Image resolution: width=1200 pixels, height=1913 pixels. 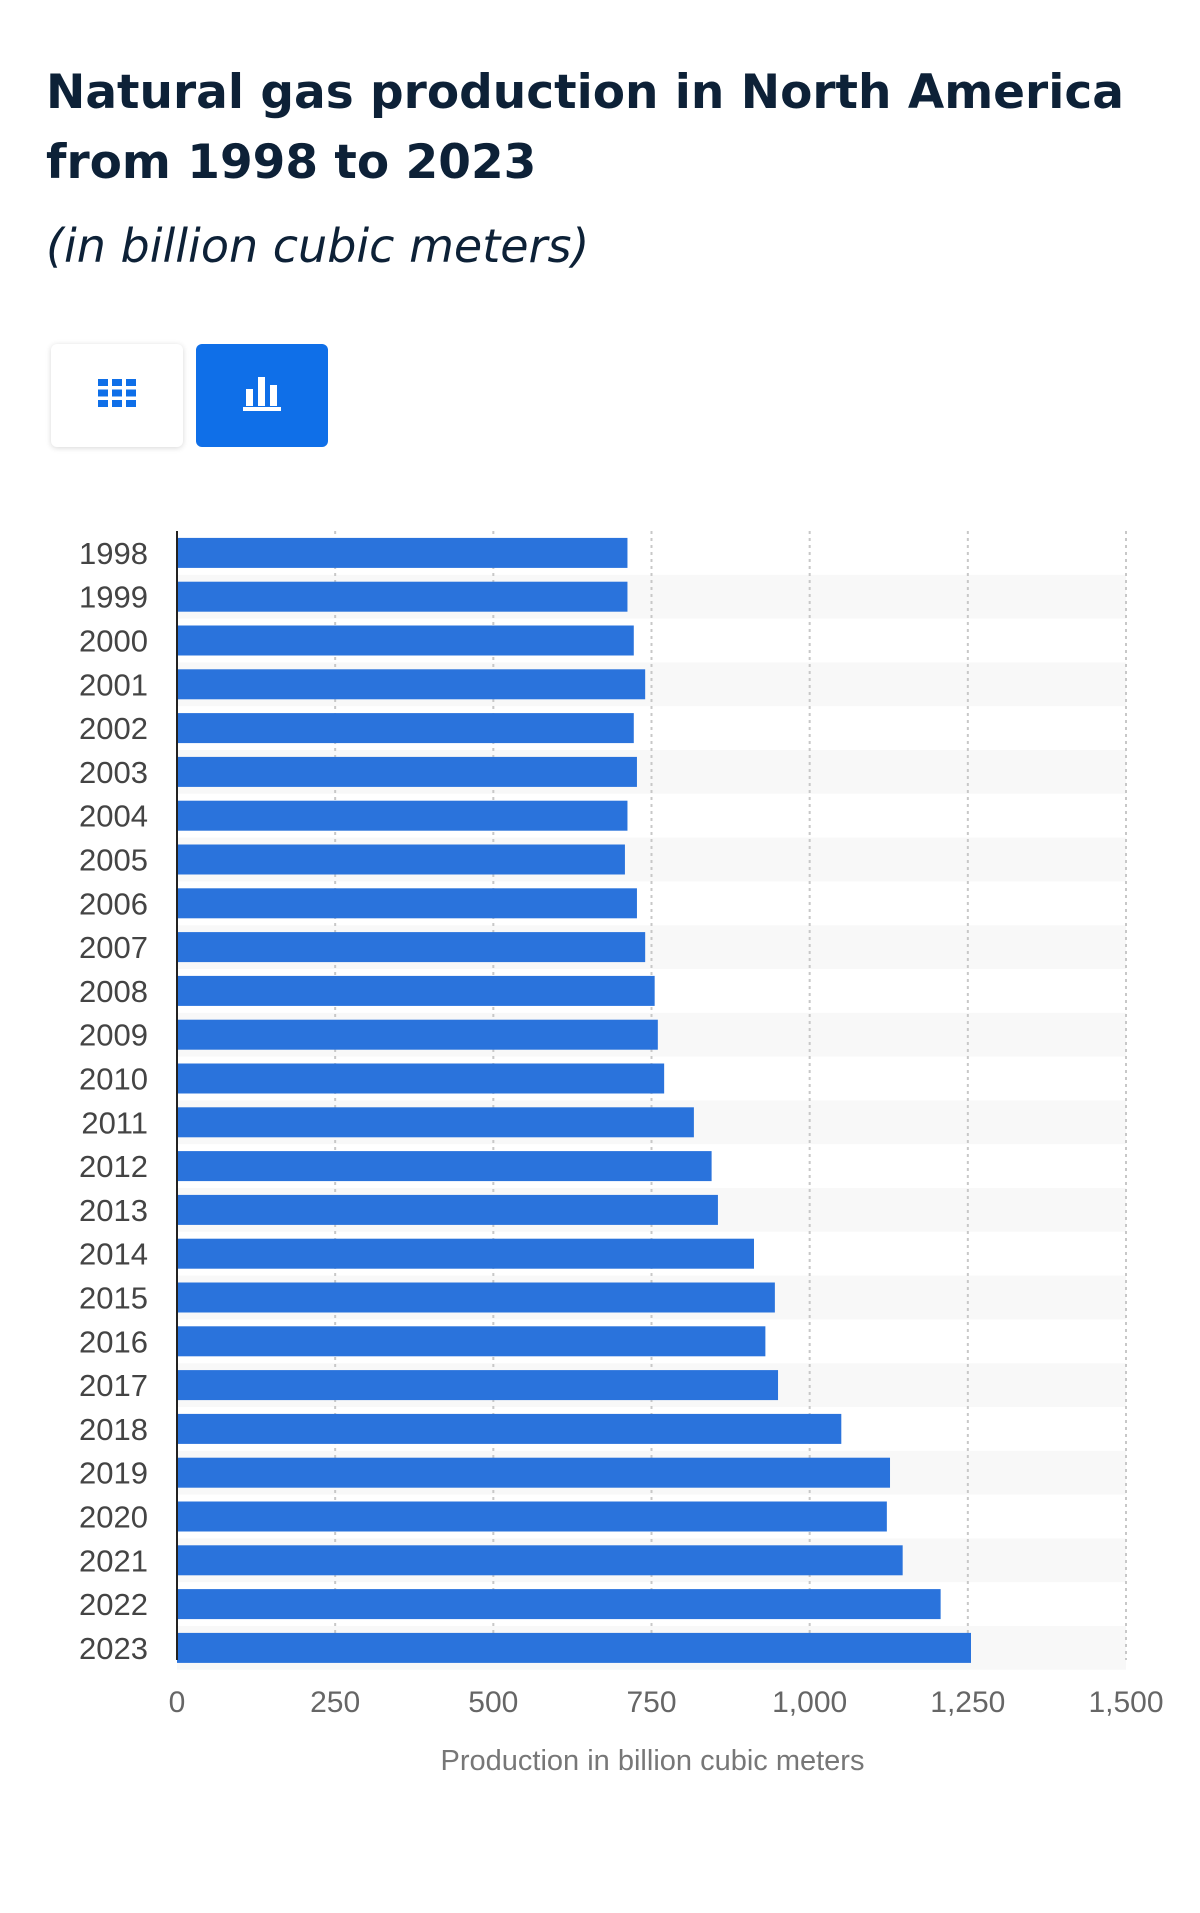 I want to click on bar-chart-icon, so click(x=262, y=395).